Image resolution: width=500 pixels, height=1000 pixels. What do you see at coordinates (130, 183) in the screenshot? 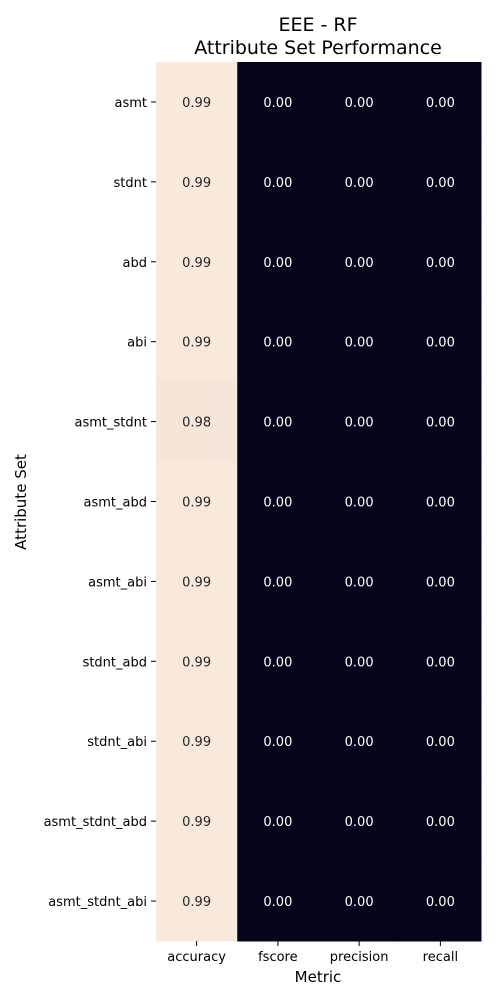
I see `y-tick-label: stdnt` at bounding box center [130, 183].